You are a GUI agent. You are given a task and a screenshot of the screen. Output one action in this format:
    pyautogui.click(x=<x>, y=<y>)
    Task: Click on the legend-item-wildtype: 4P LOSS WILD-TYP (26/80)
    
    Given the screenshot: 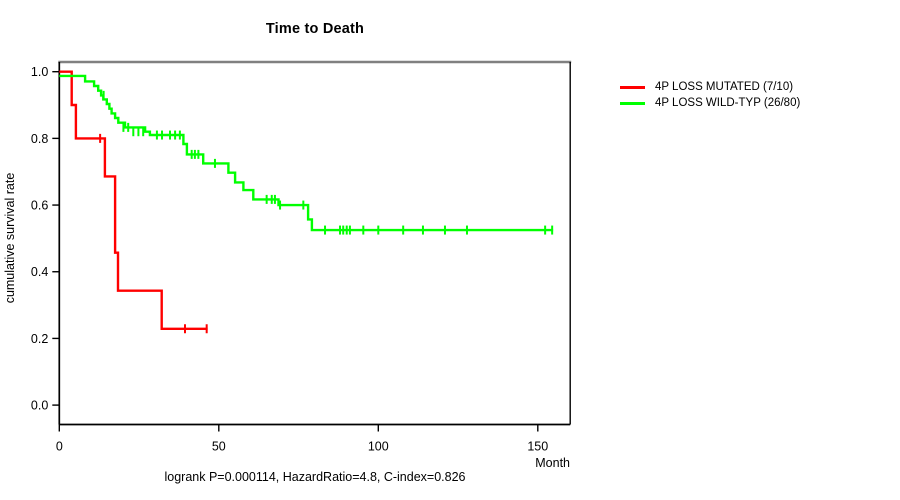 What is the action you would take?
    pyautogui.click(x=710, y=103)
    